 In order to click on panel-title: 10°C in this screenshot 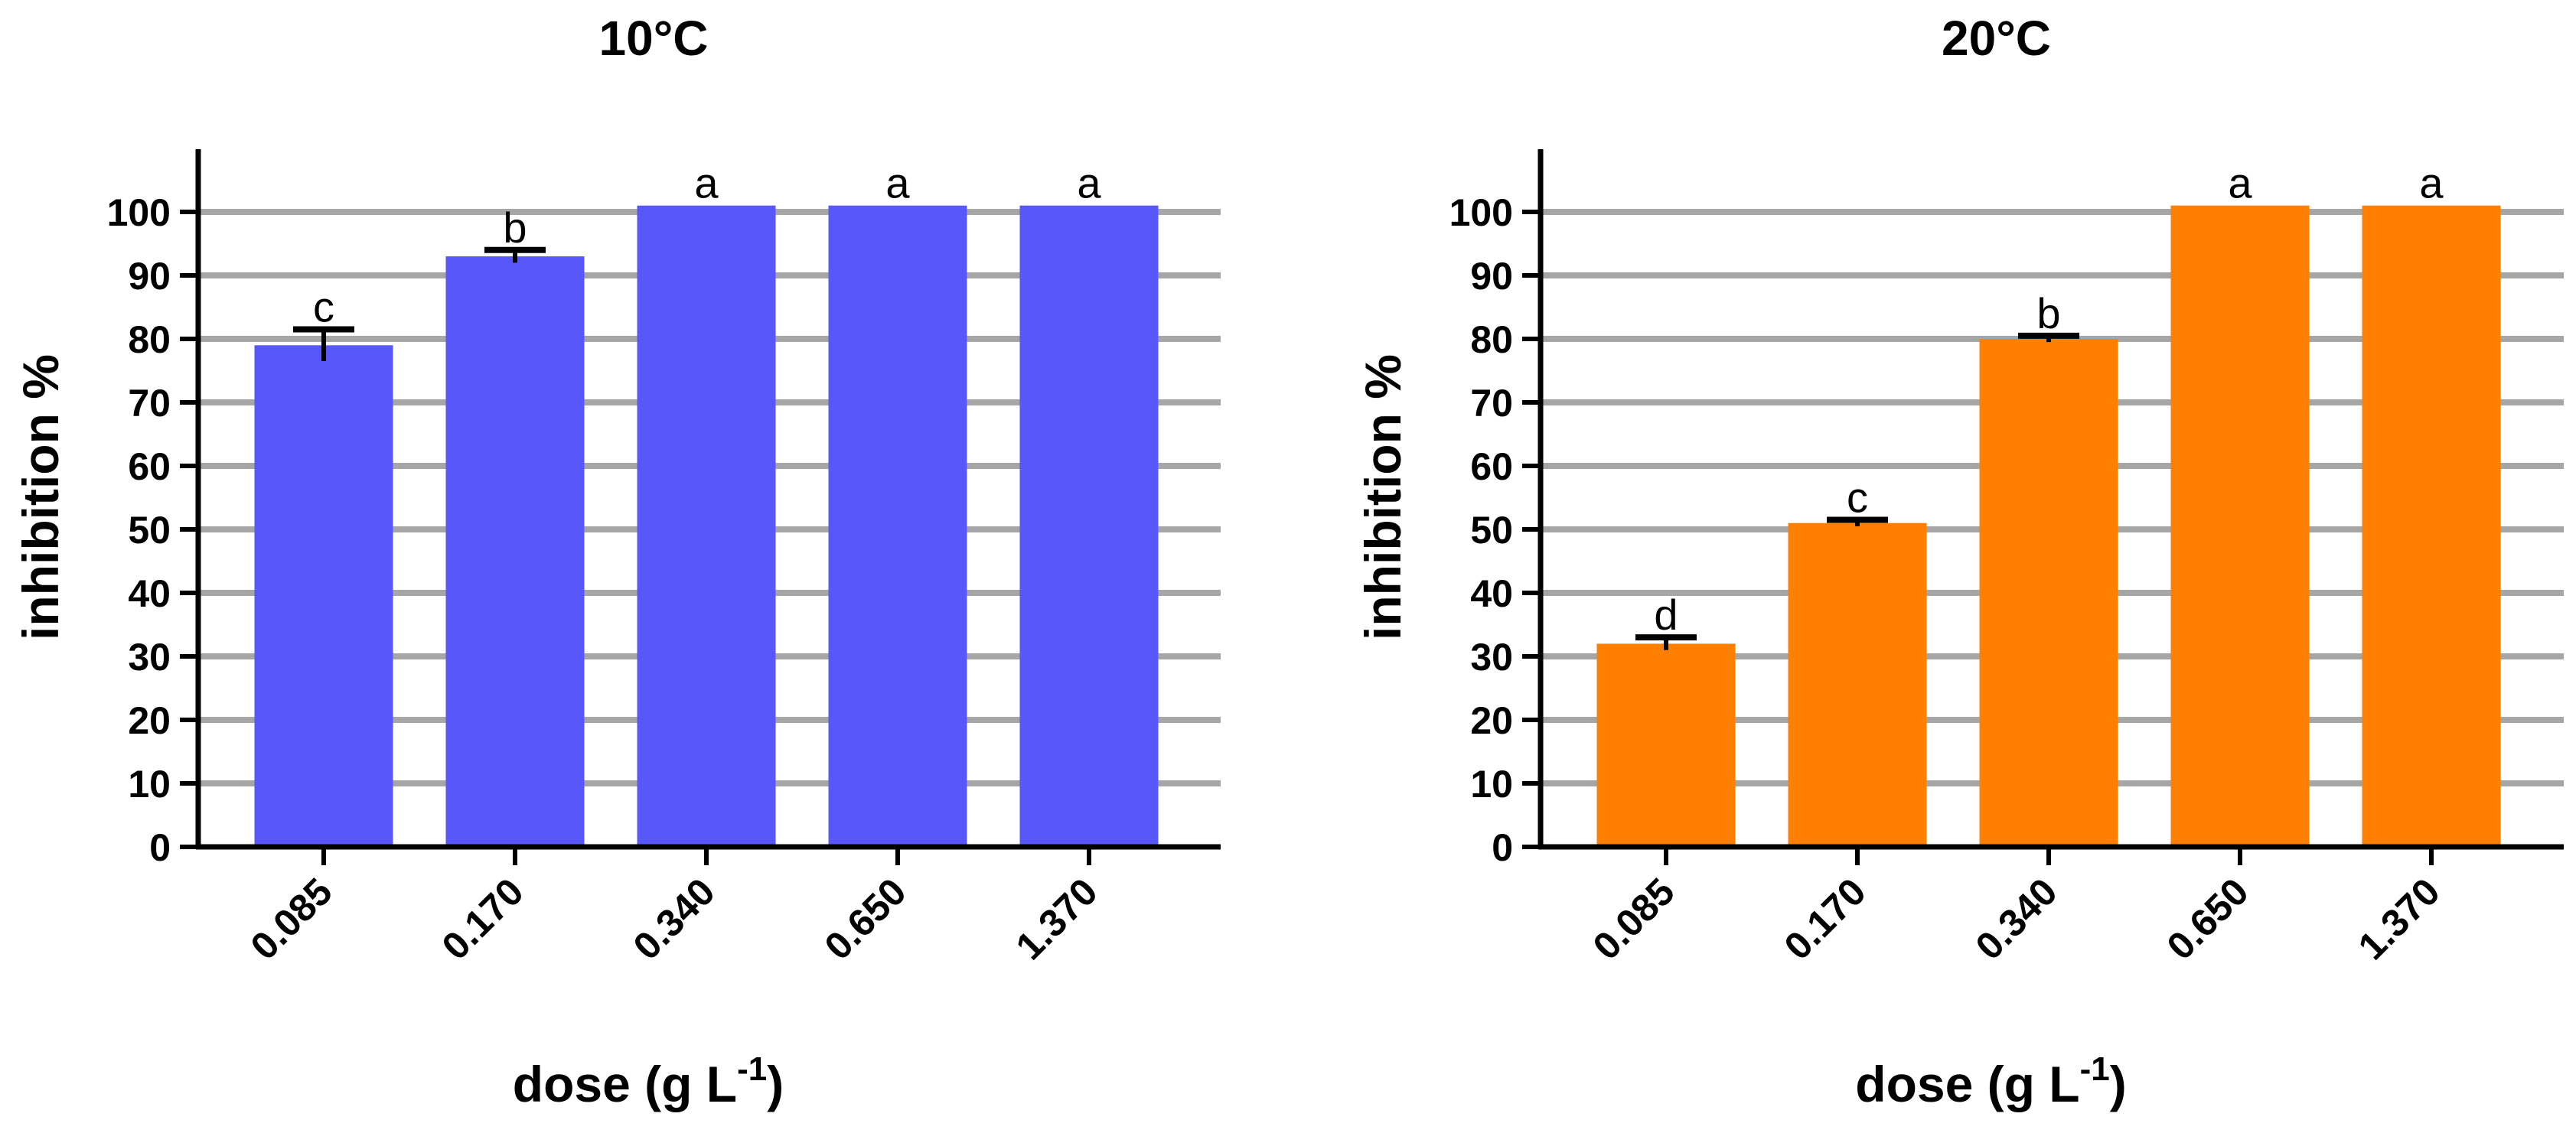, I will do `click(654, 38)`.